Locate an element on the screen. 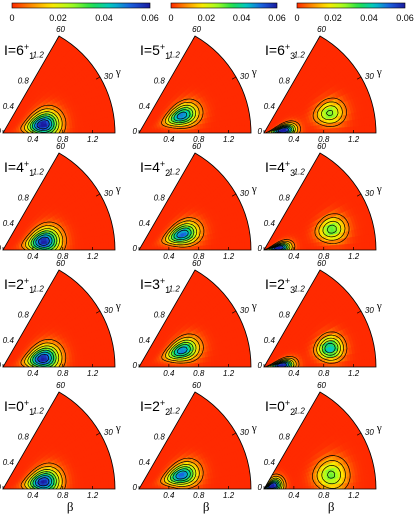 The width and height of the screenshot is (415, 516). colorbar-1: 0 0.02 0.04 0.06 is located at coordinates (84, 12).